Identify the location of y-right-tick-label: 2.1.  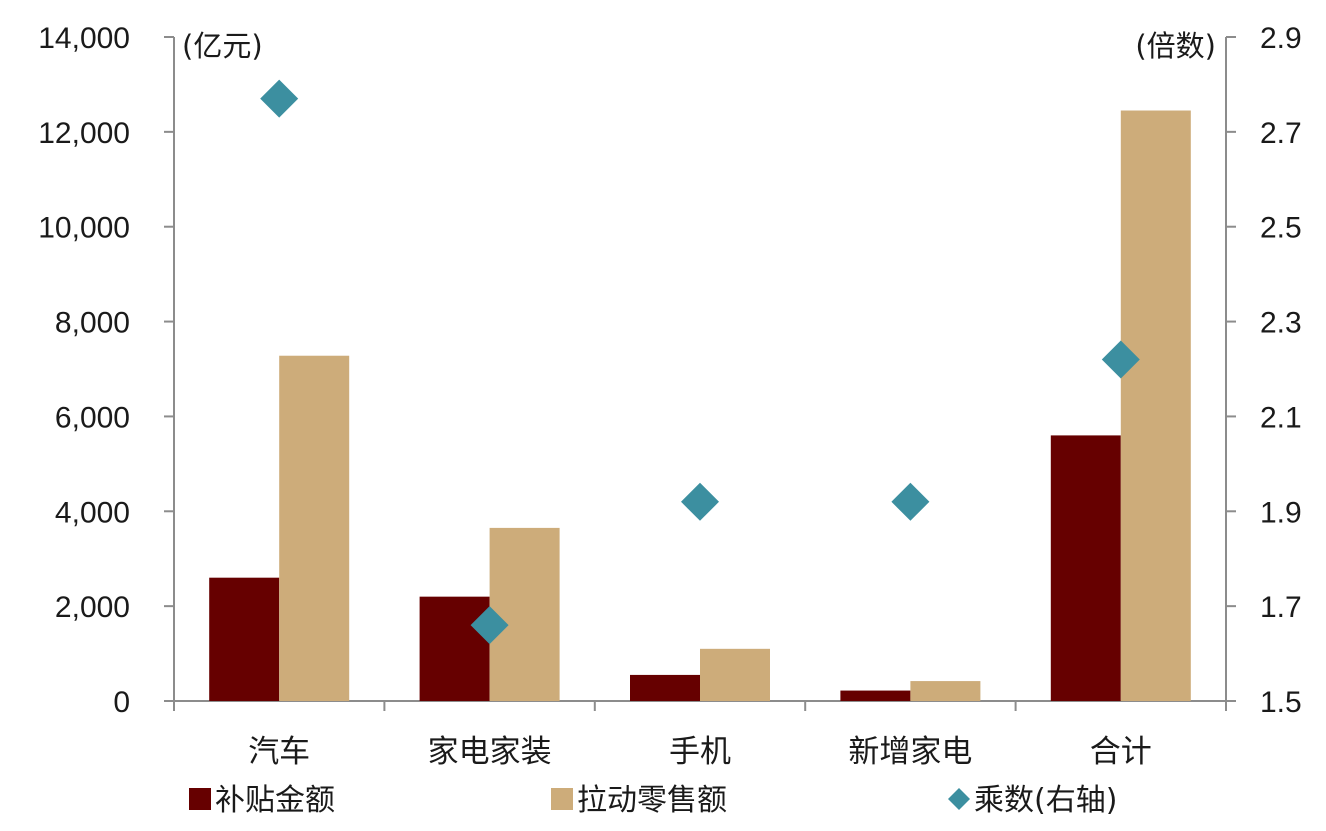
(1281, 417).